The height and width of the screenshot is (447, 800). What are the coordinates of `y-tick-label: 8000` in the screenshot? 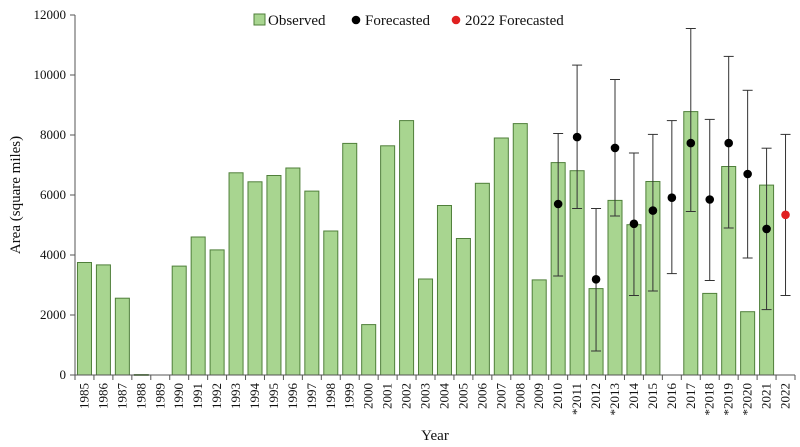 It's located at (53, 134).